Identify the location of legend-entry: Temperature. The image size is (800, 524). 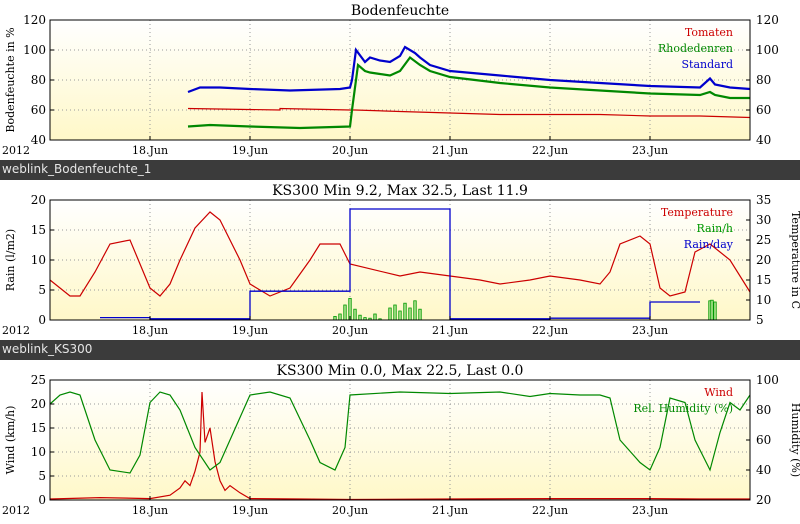
(697, 212).